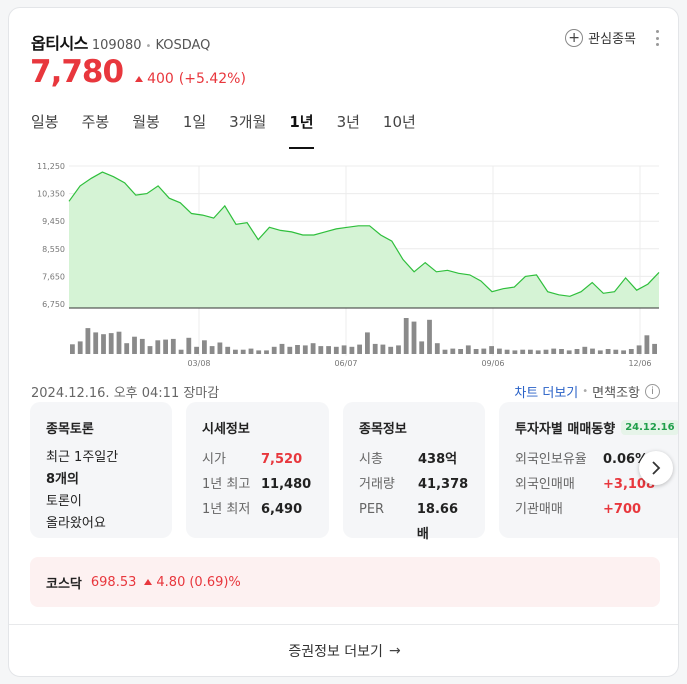 The image size is (687, 684). What do you see at coordinates (45, 122) in the screenshot?
I see `tab-period: 일봉` at bounding box center [45, 122].